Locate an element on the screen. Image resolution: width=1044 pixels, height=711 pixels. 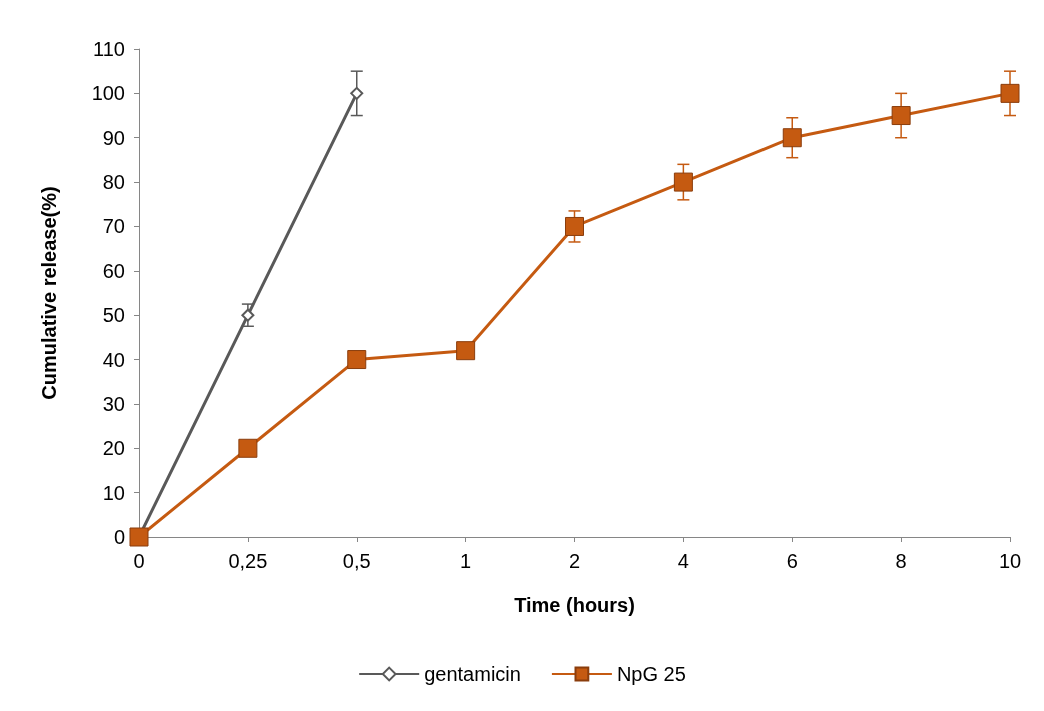
y-tick-label: 30 is located at coordinates (113, 403).